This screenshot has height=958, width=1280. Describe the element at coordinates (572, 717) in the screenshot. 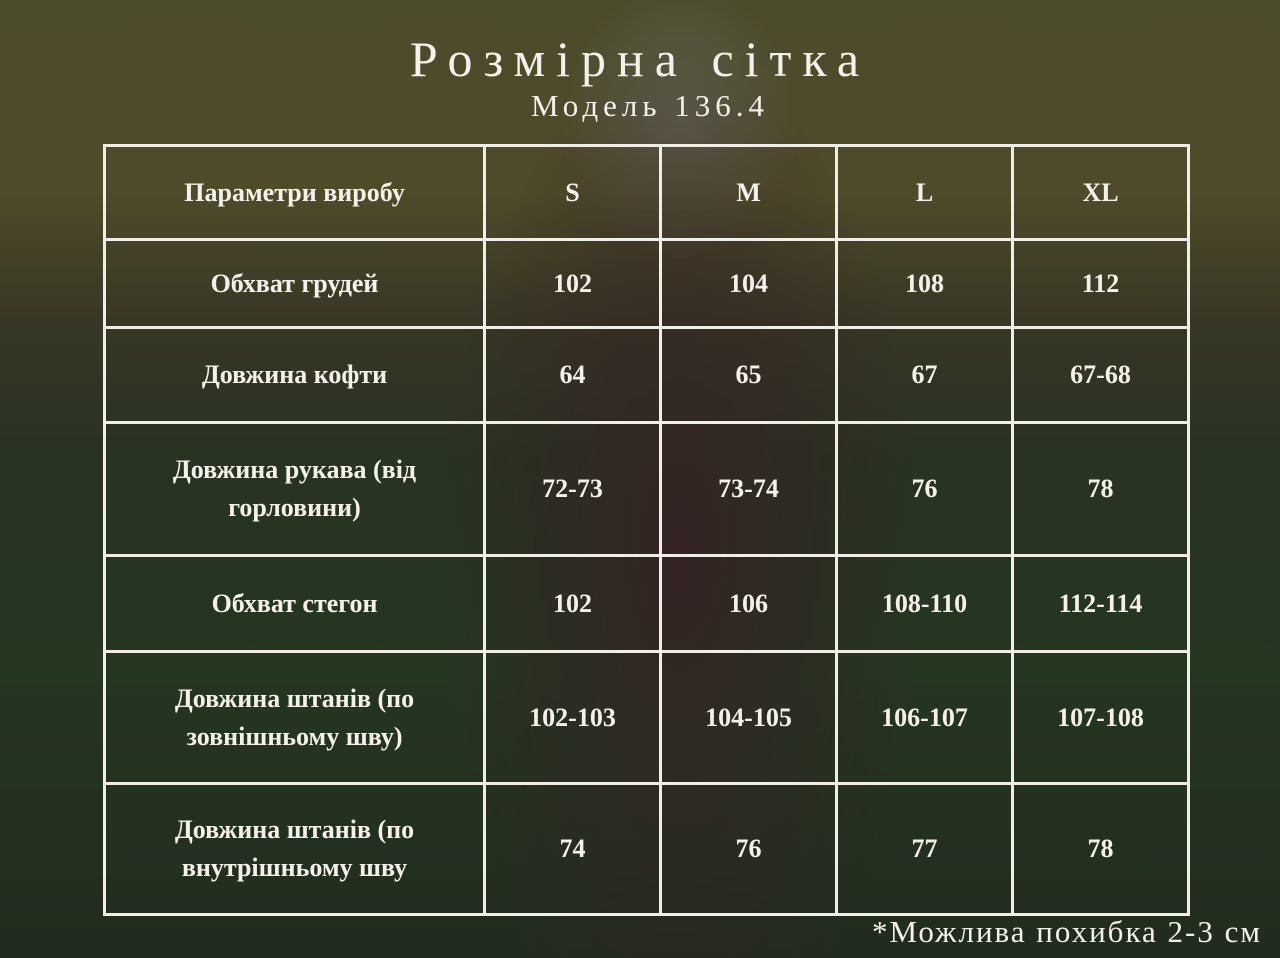

I see `value-cell: 102-103` at that location.